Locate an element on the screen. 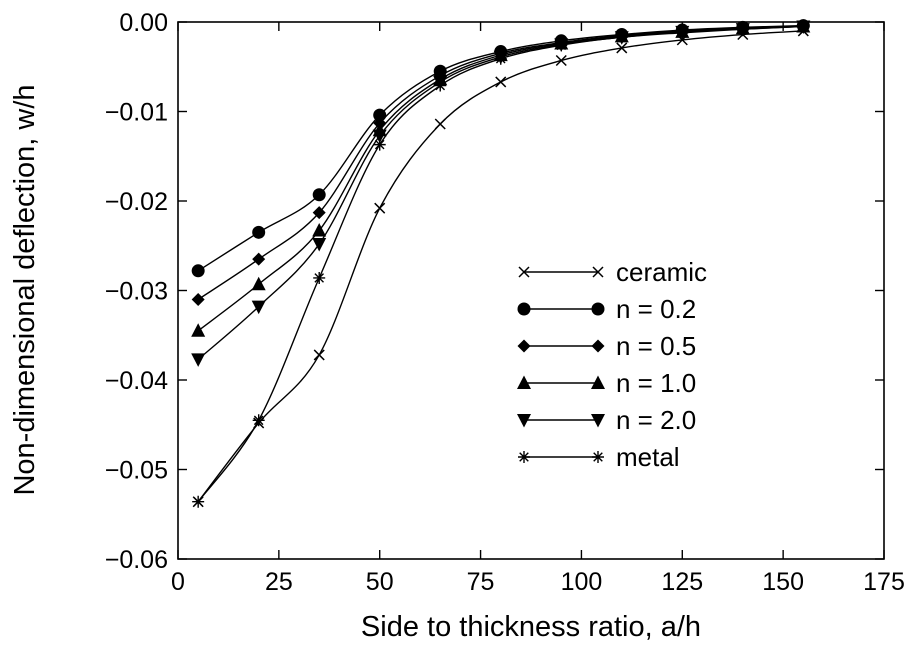 This screenshot has width=914, height=646. legend-label: n = 0.5 is located at coordinates (656, 346).